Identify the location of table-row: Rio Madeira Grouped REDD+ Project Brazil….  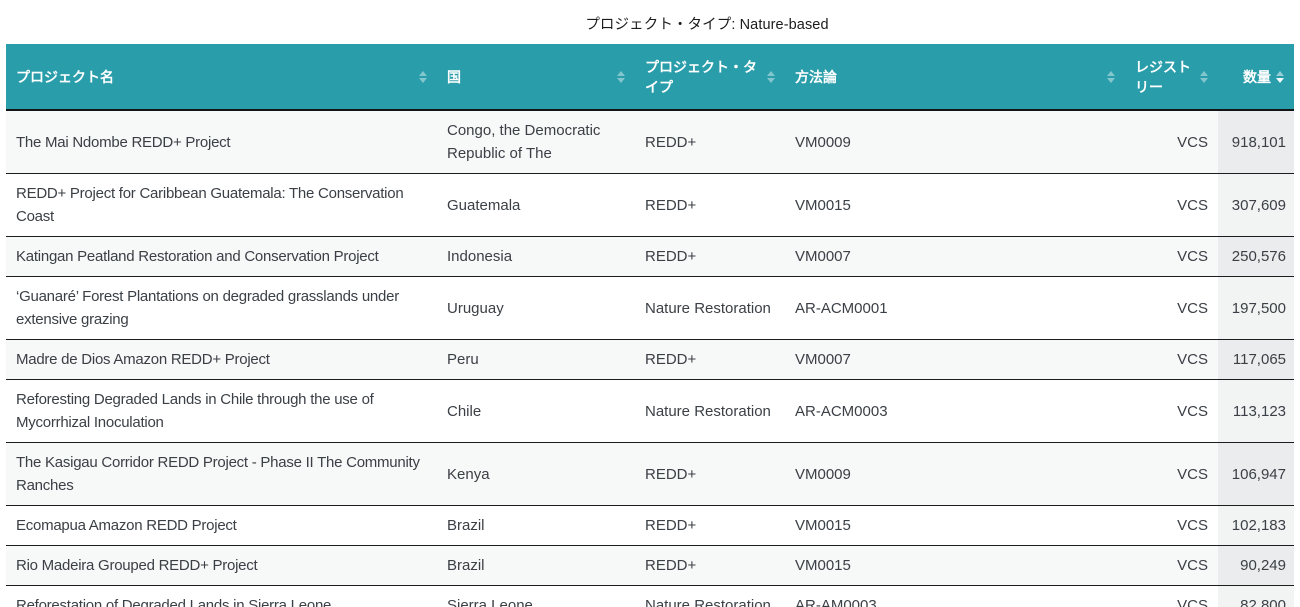
(650, 565).